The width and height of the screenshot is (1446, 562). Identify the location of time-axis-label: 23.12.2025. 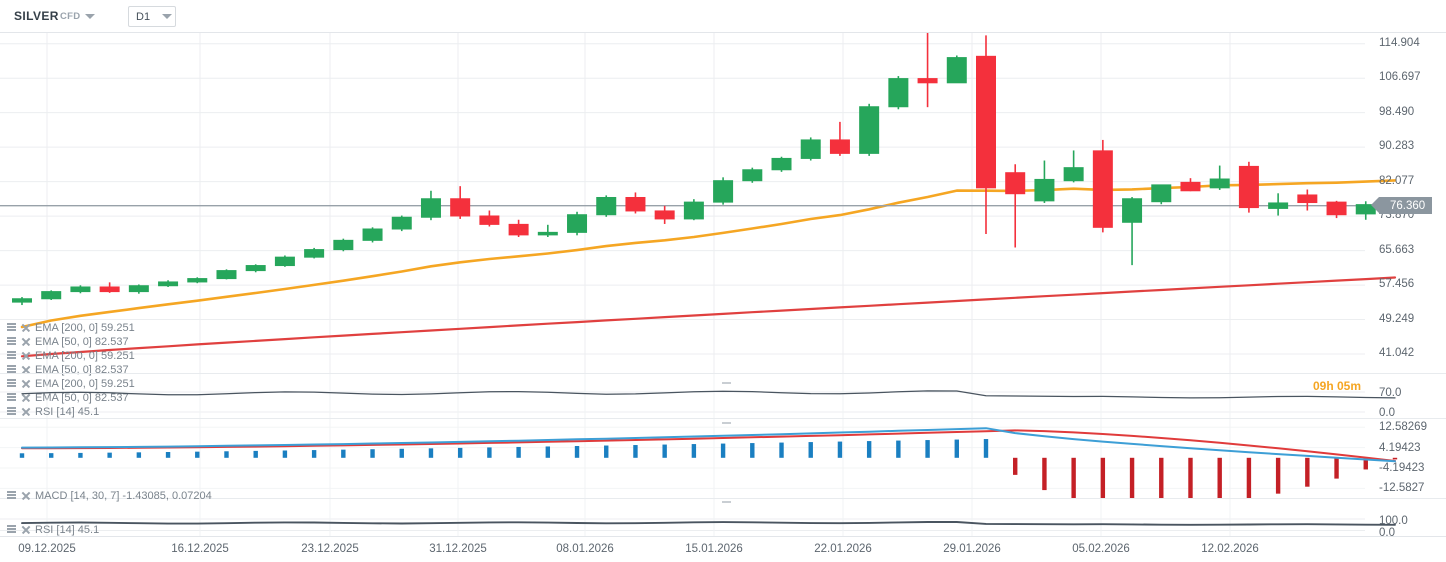
(330, 549).